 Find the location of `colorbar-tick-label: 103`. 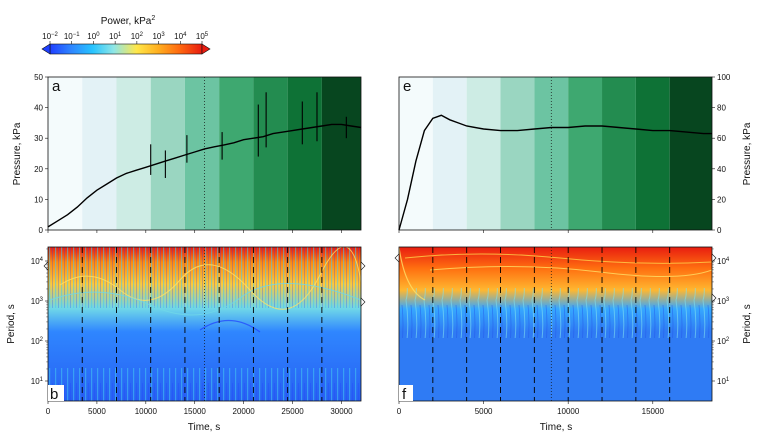

colorbar-tick-label: 103 is located at coordinates (158, 36).